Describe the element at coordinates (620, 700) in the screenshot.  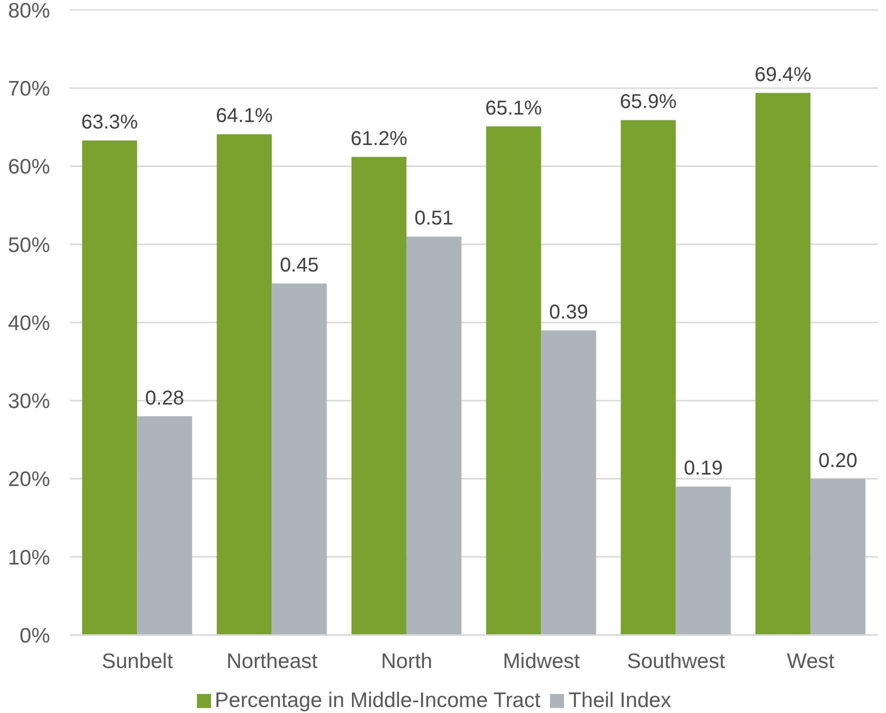
I see `legend-label: Theil Index` at that location.